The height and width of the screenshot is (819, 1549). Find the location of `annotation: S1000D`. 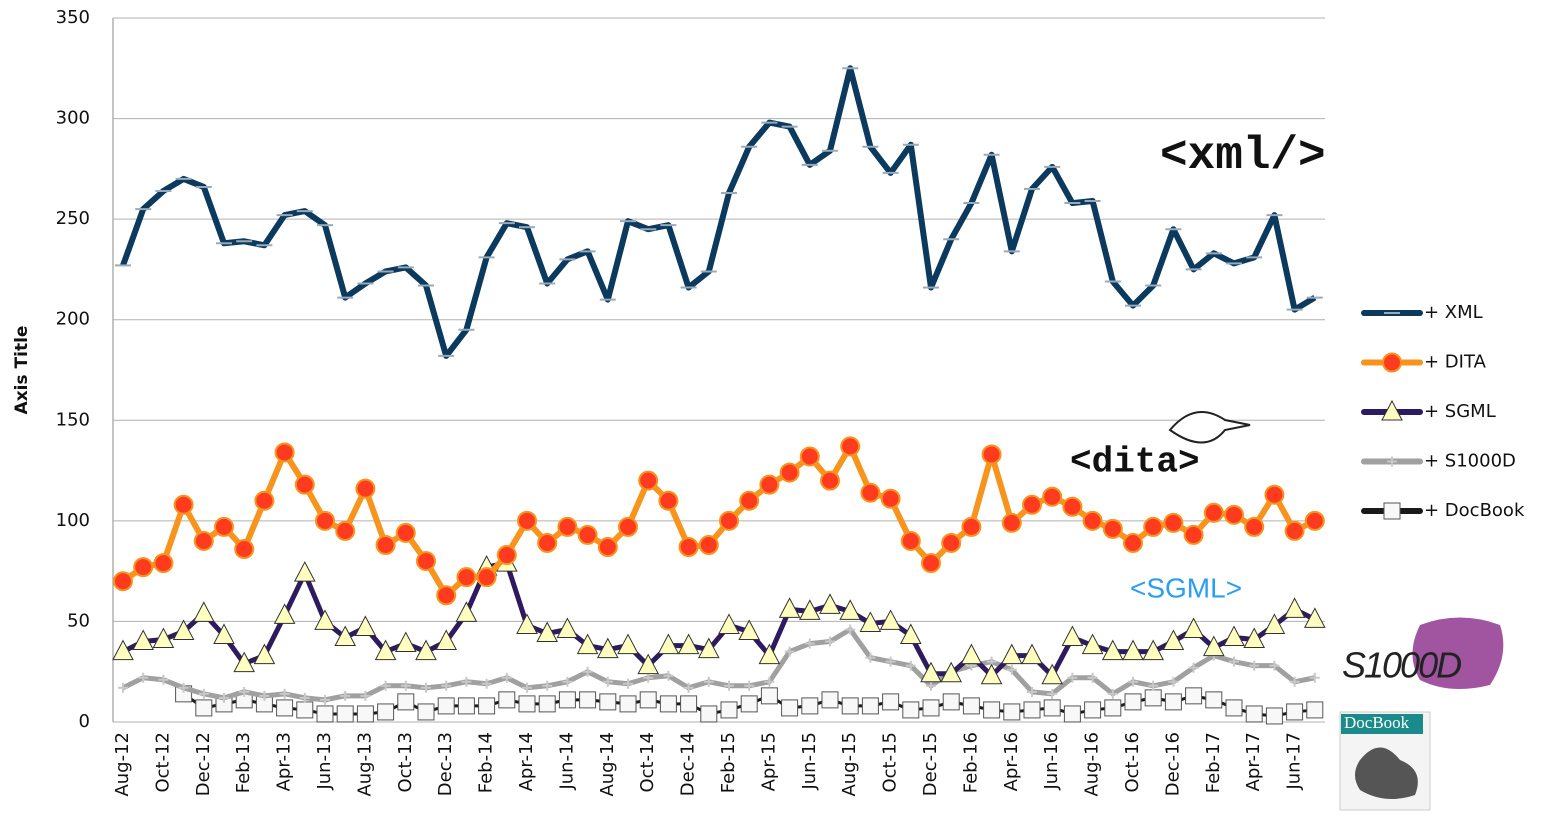

annotation: S1000D is located at coordinates (1401, 665).